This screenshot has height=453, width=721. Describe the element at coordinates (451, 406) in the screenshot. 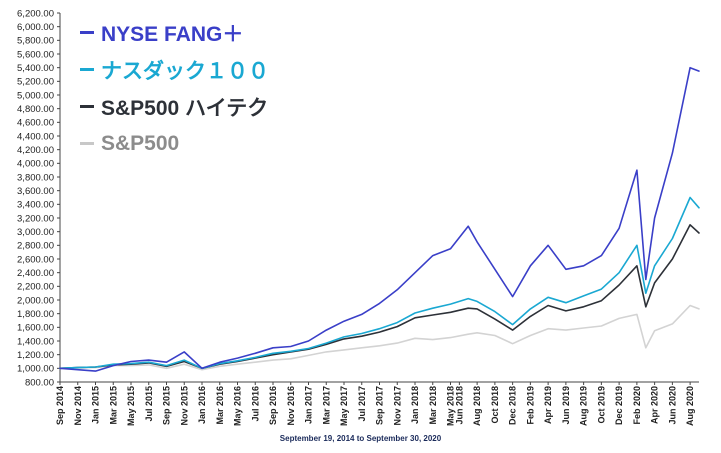

I see `x-tick-label: May 2018` at that location.